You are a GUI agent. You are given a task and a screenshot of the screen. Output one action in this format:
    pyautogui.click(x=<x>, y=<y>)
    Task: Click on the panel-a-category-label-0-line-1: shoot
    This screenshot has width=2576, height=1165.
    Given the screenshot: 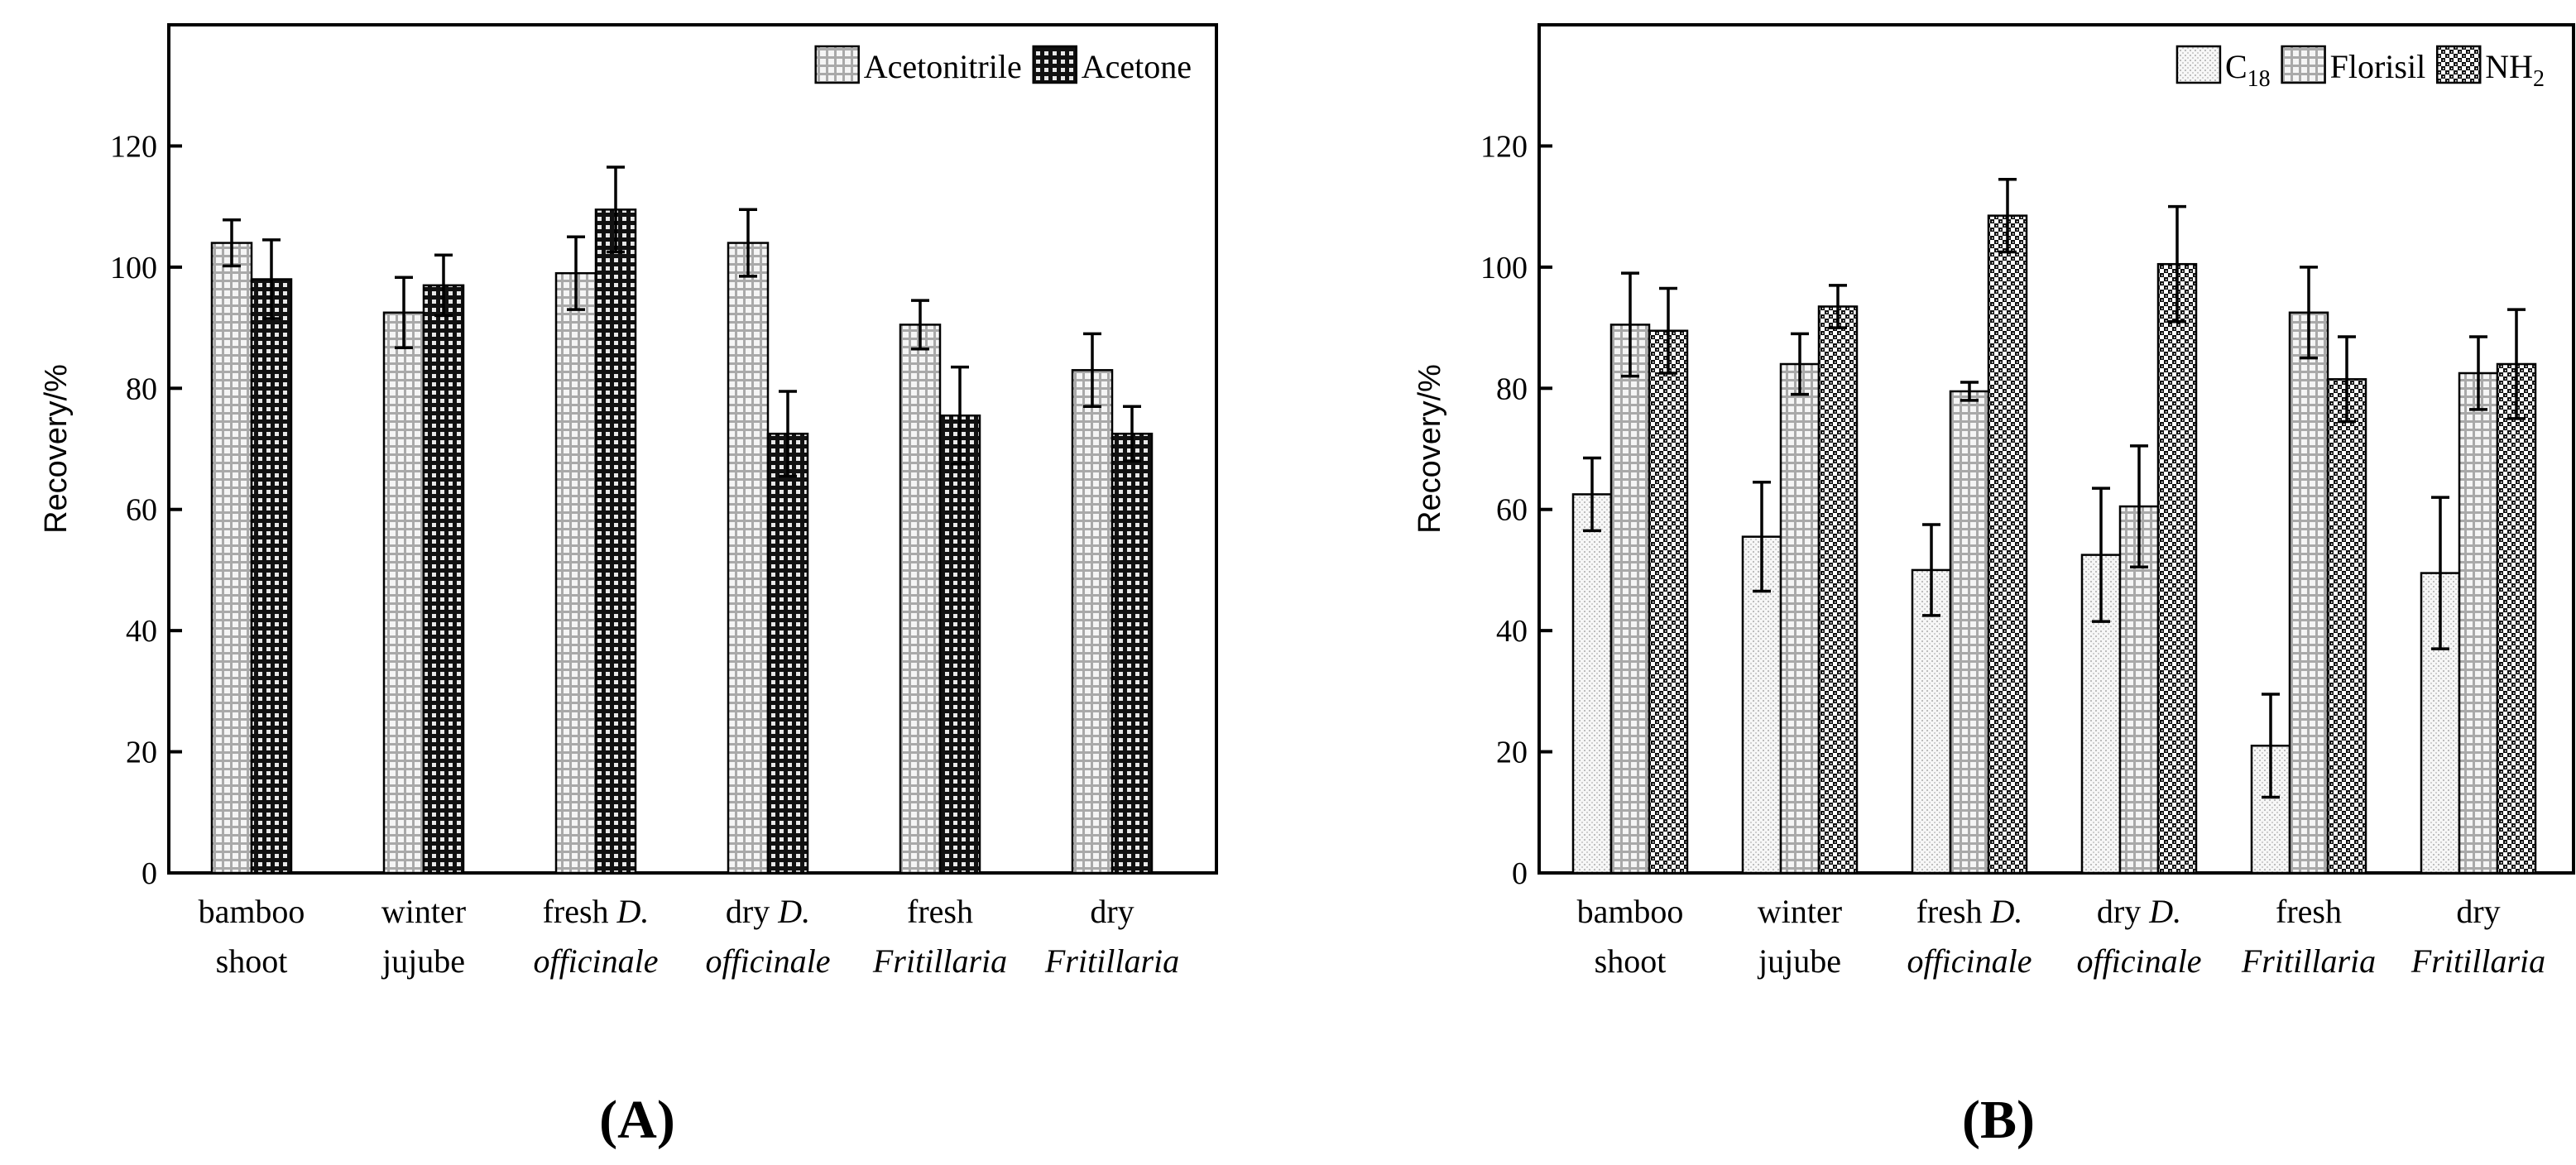 What is the action you would take?
    pyautogui.click(x=252, y=961)
    